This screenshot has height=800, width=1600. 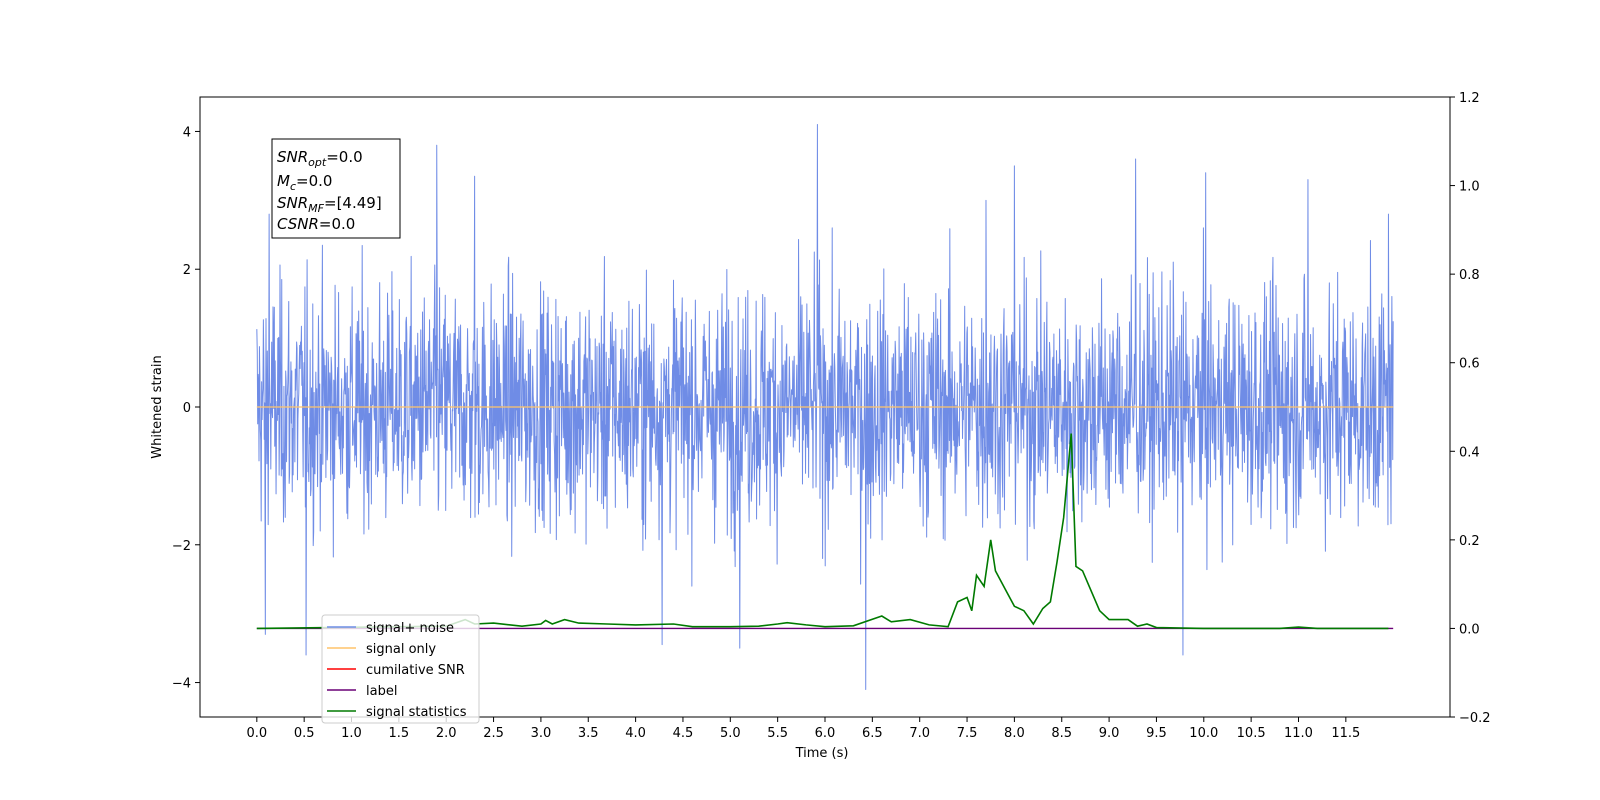 I want to click on x-tick-label: 0.5, so click(x=304, y=733).